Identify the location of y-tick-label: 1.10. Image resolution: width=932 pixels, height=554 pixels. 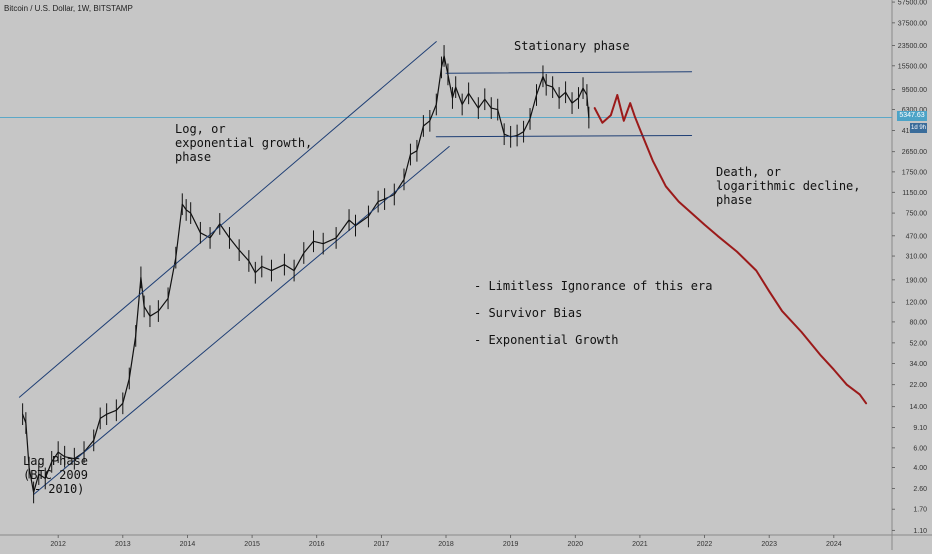
(920, 531).